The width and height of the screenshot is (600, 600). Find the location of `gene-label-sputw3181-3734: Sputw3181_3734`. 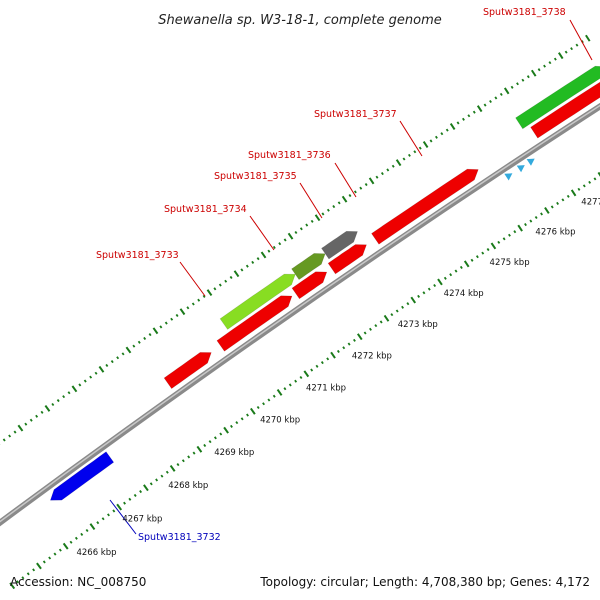

gene-label-sputw3181-3734: Sputw3181_3734 is located at coordinates (205, 209).